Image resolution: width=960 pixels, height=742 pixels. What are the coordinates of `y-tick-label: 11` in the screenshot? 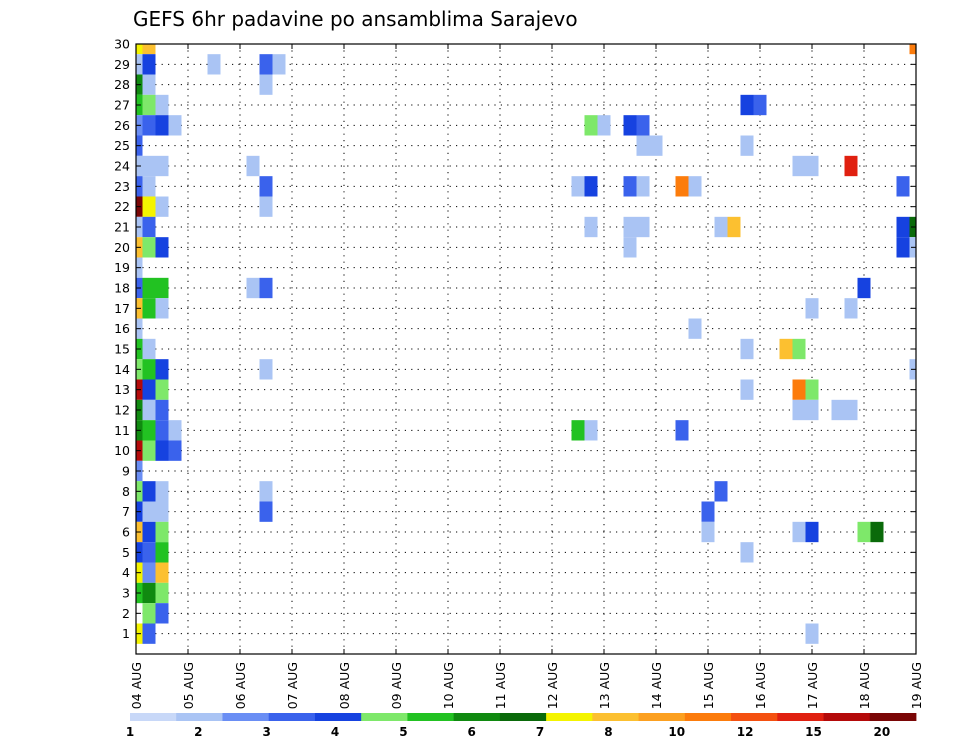 It's located at (122, 430).